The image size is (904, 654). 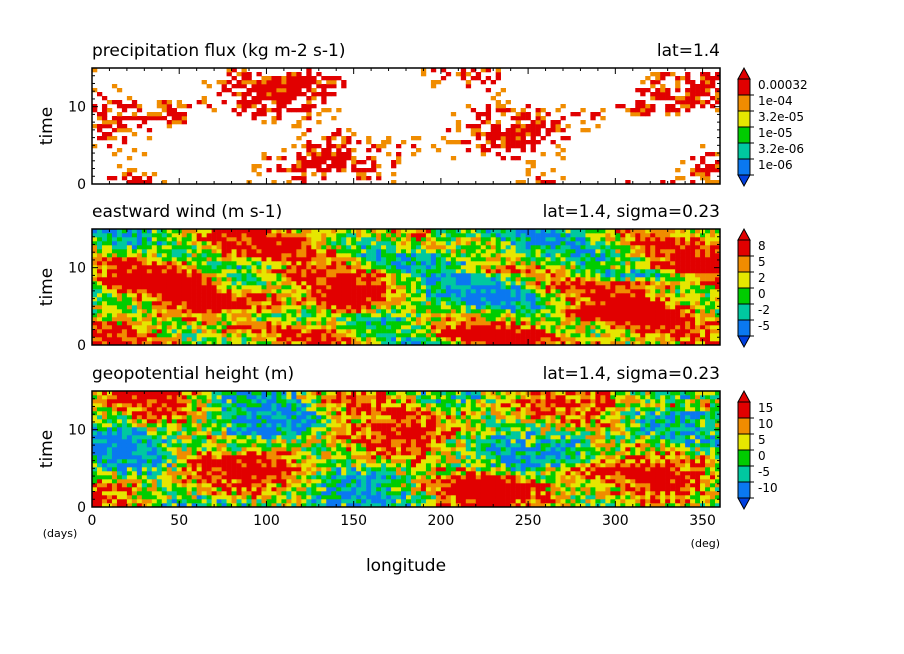 I want to click on x-tick-label: 250, so click(x=528, y=521).